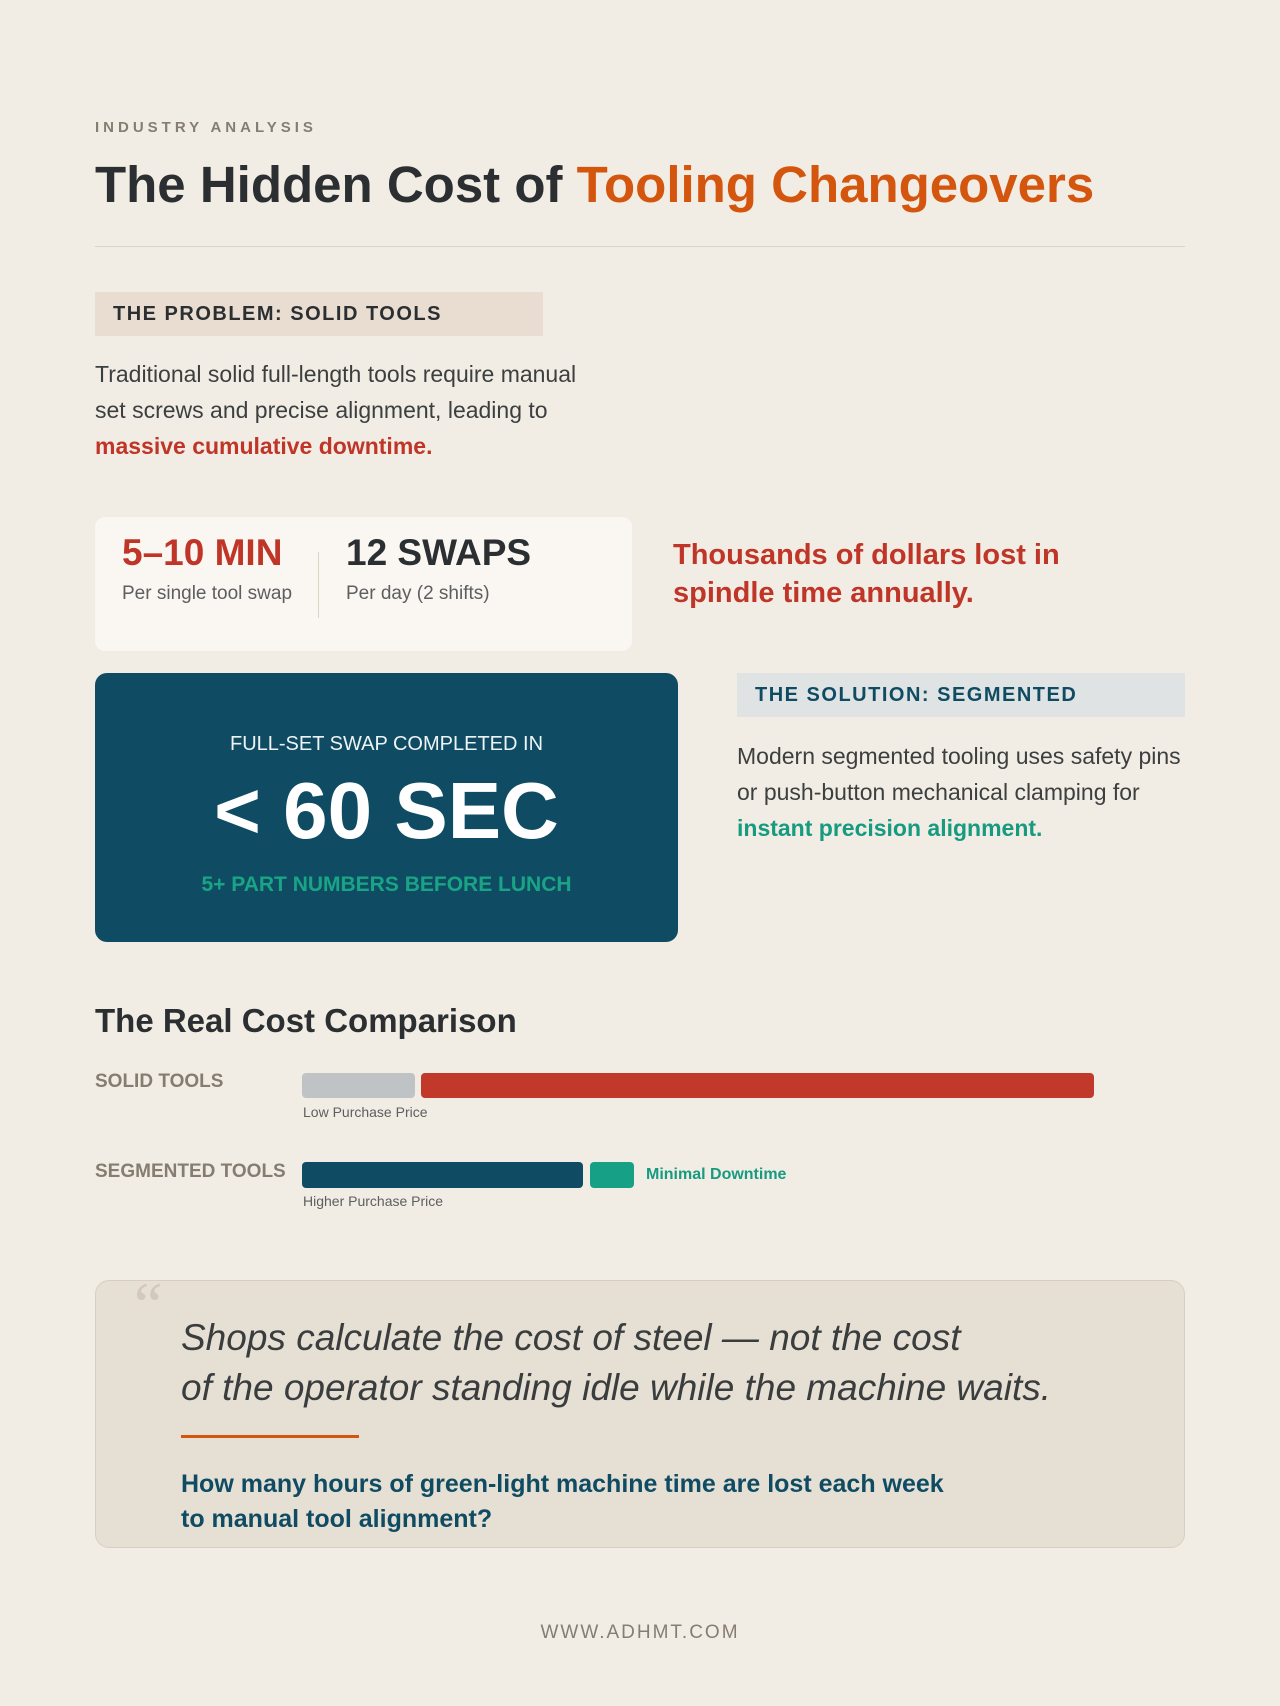 The width and height of the screenshot is (1280, 1706). I want to click on bar-solid-downtime, so click(757, 1085).